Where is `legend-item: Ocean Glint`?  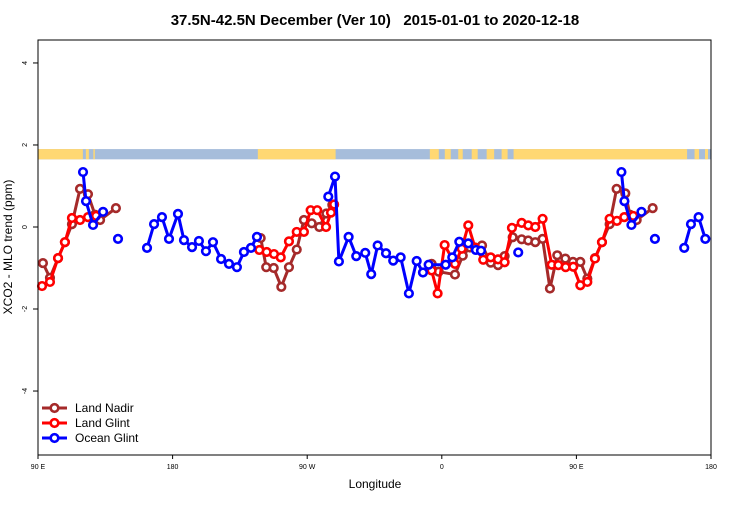 legend-item: Ocean Glint is located at coordinates (90, 438).